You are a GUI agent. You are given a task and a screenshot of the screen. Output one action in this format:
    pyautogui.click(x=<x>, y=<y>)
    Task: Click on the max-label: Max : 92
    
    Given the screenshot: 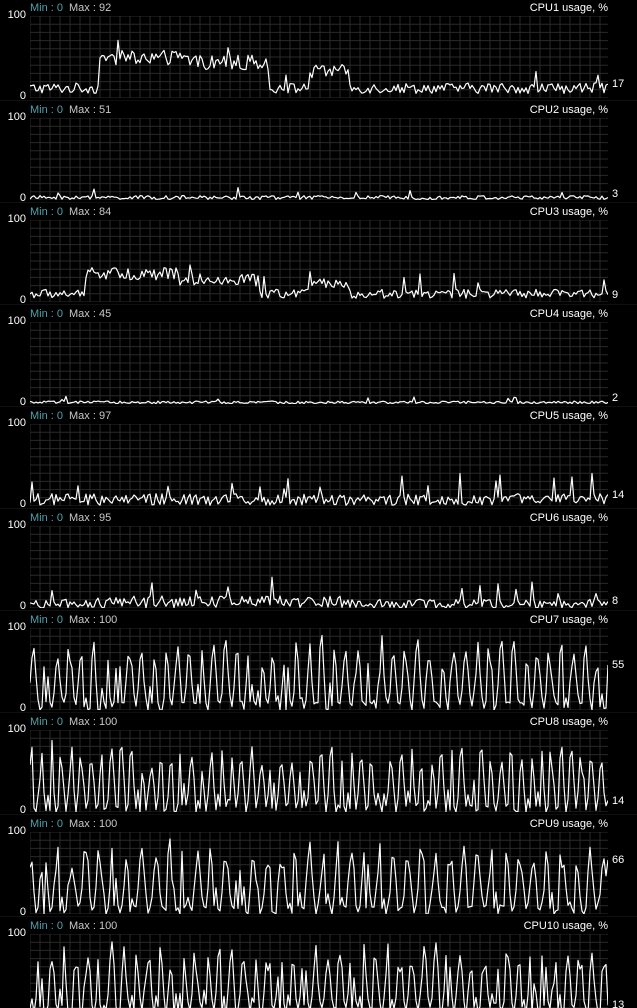 What is the action you would take?
    pyautogui.click(x=90, y=8)
    